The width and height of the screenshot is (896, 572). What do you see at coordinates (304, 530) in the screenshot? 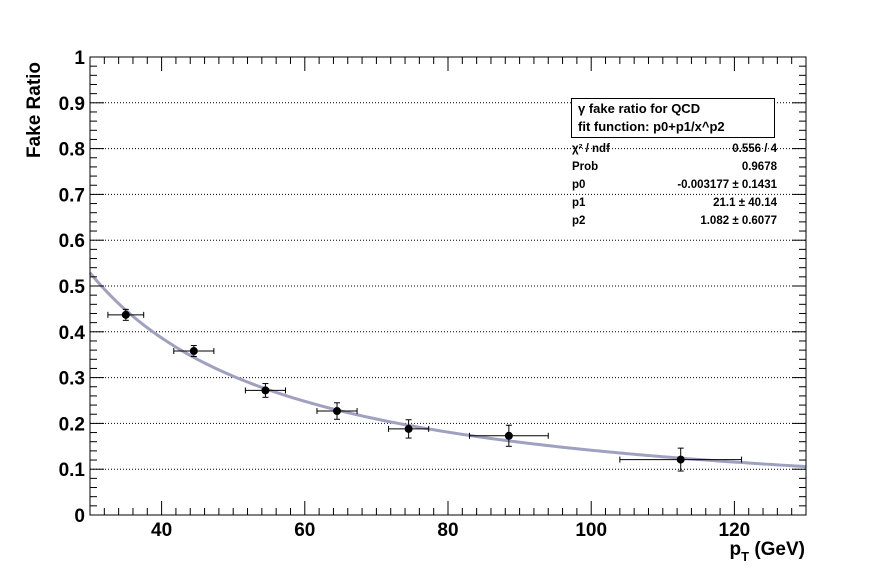
I see `x-tick-label: 60` at bounding box center [304, 530].